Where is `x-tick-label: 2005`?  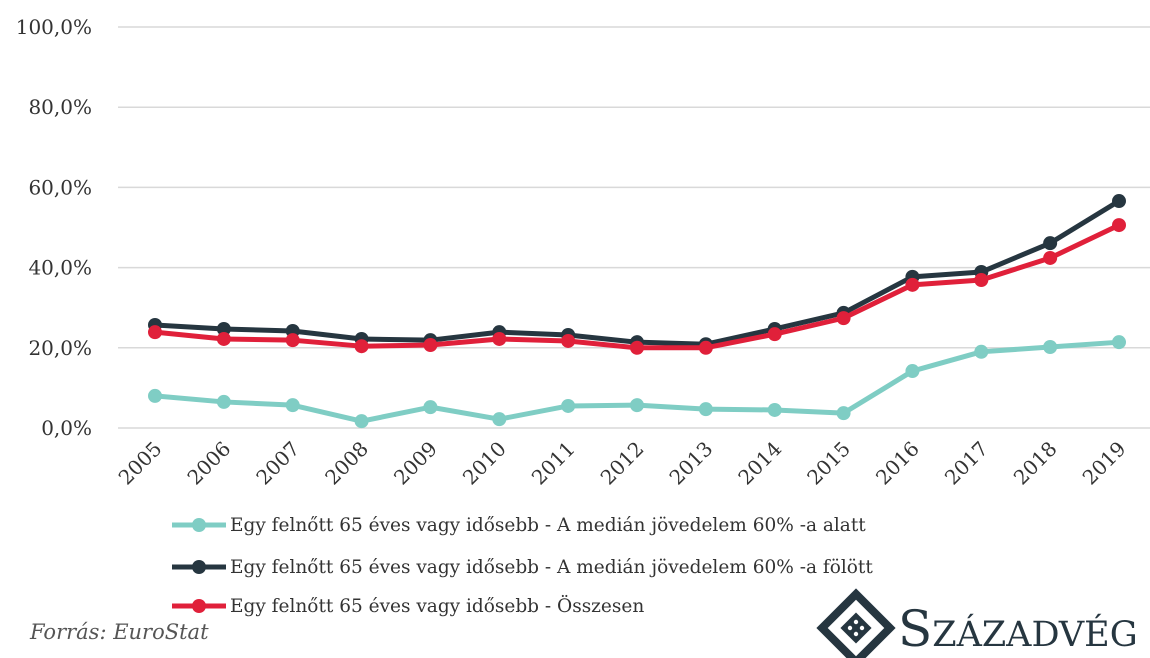 x-tick-label: 2005 is located at coordinates (140, 463).